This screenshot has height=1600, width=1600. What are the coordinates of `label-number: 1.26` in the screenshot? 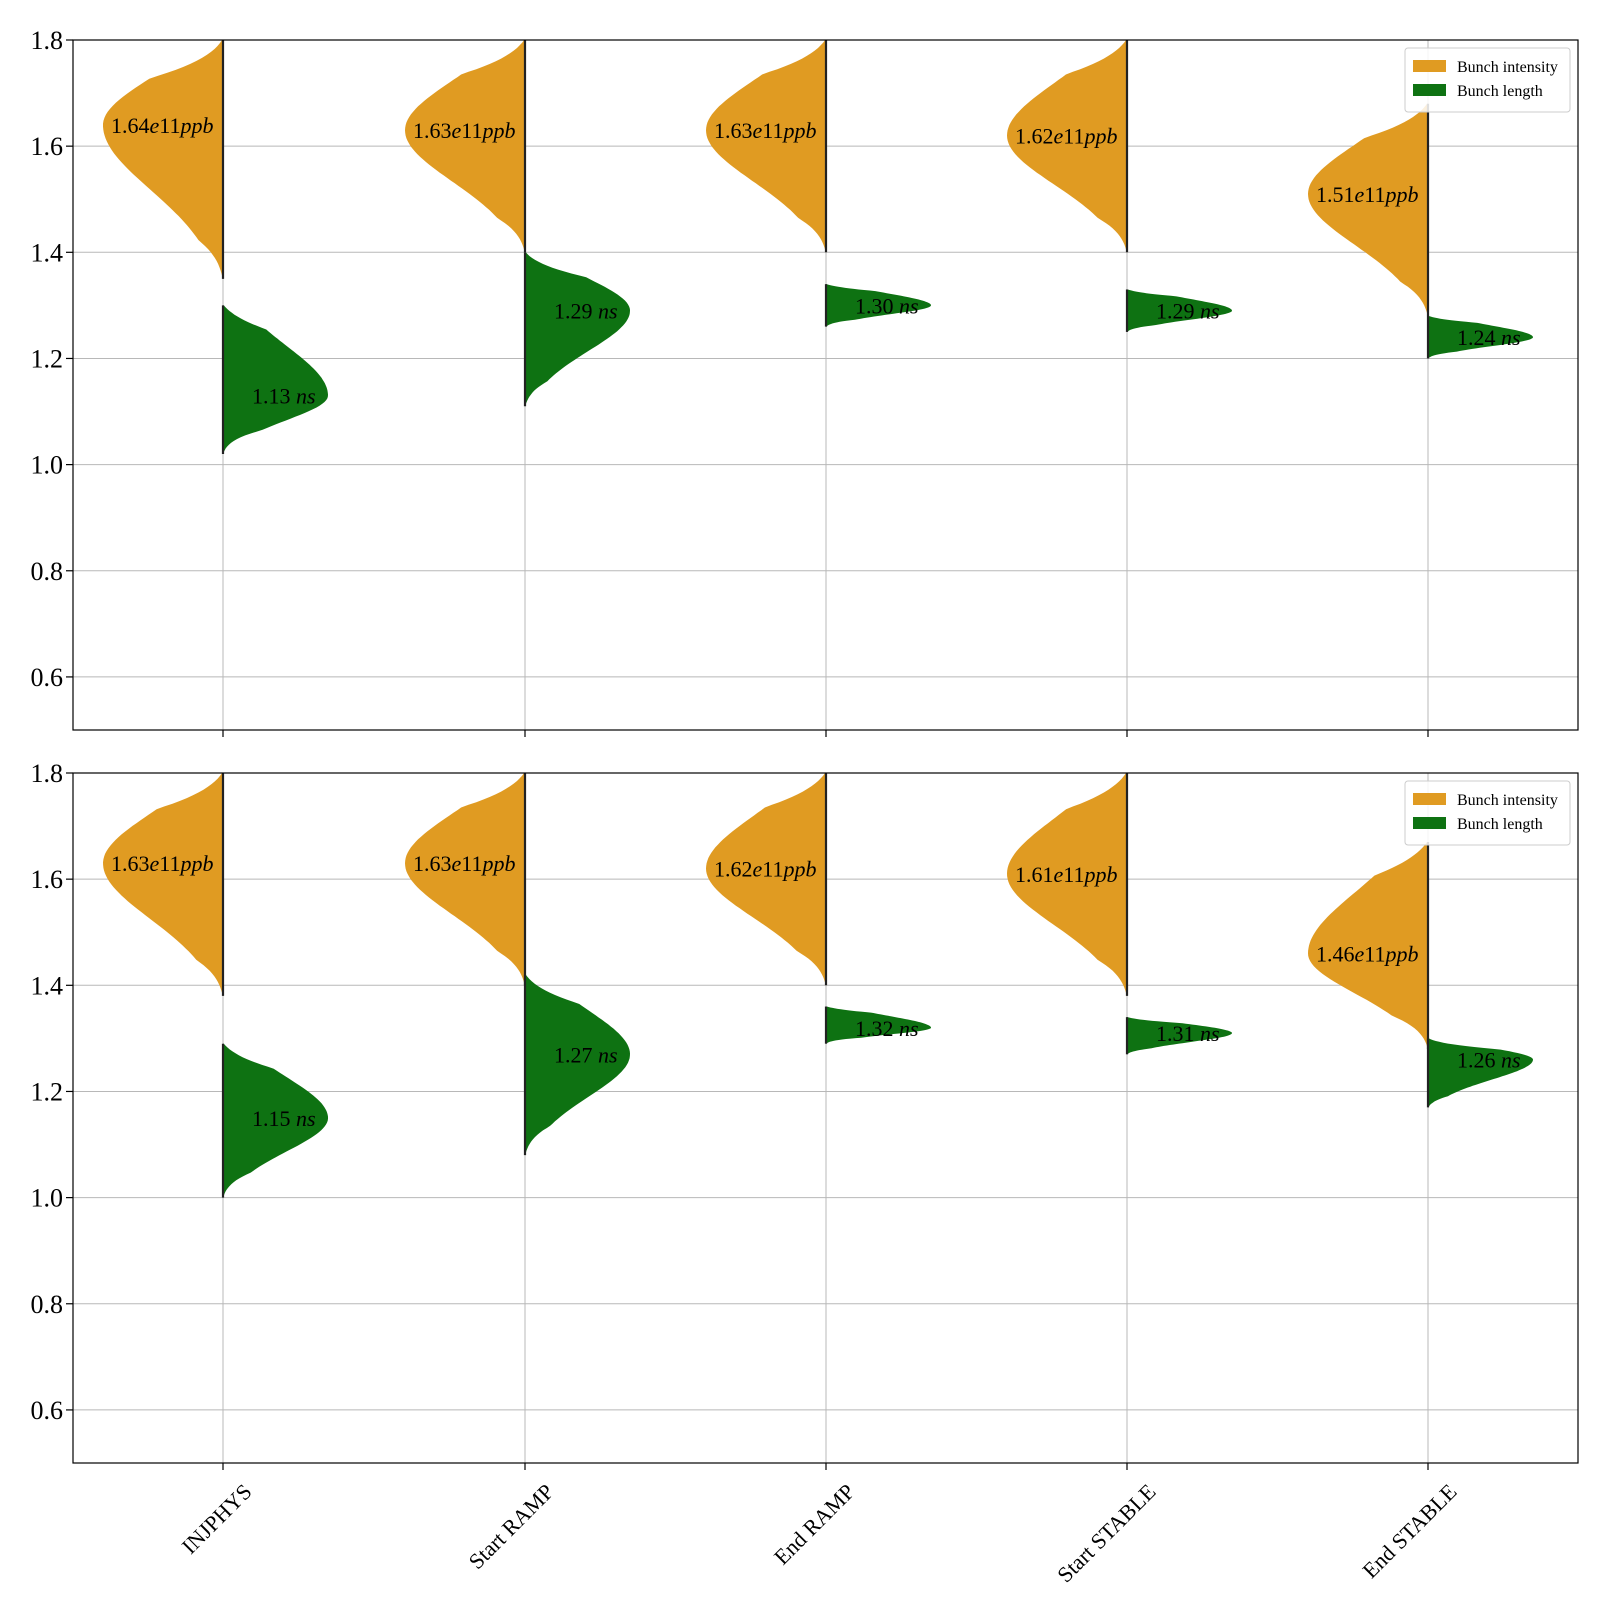 It's located at (1476, 1060).